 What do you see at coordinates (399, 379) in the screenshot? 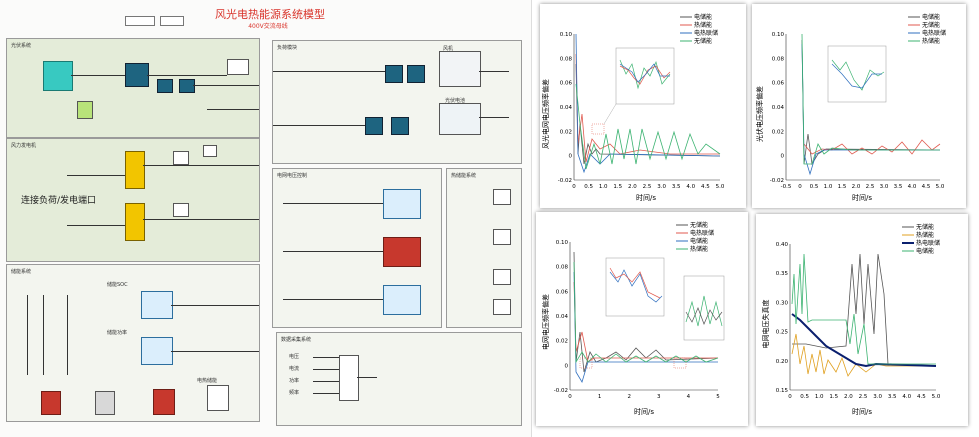
I see `panel-data-acquisition: 数据采集系统 电压 电流 功率 频率` at bounding box center [399, 379].